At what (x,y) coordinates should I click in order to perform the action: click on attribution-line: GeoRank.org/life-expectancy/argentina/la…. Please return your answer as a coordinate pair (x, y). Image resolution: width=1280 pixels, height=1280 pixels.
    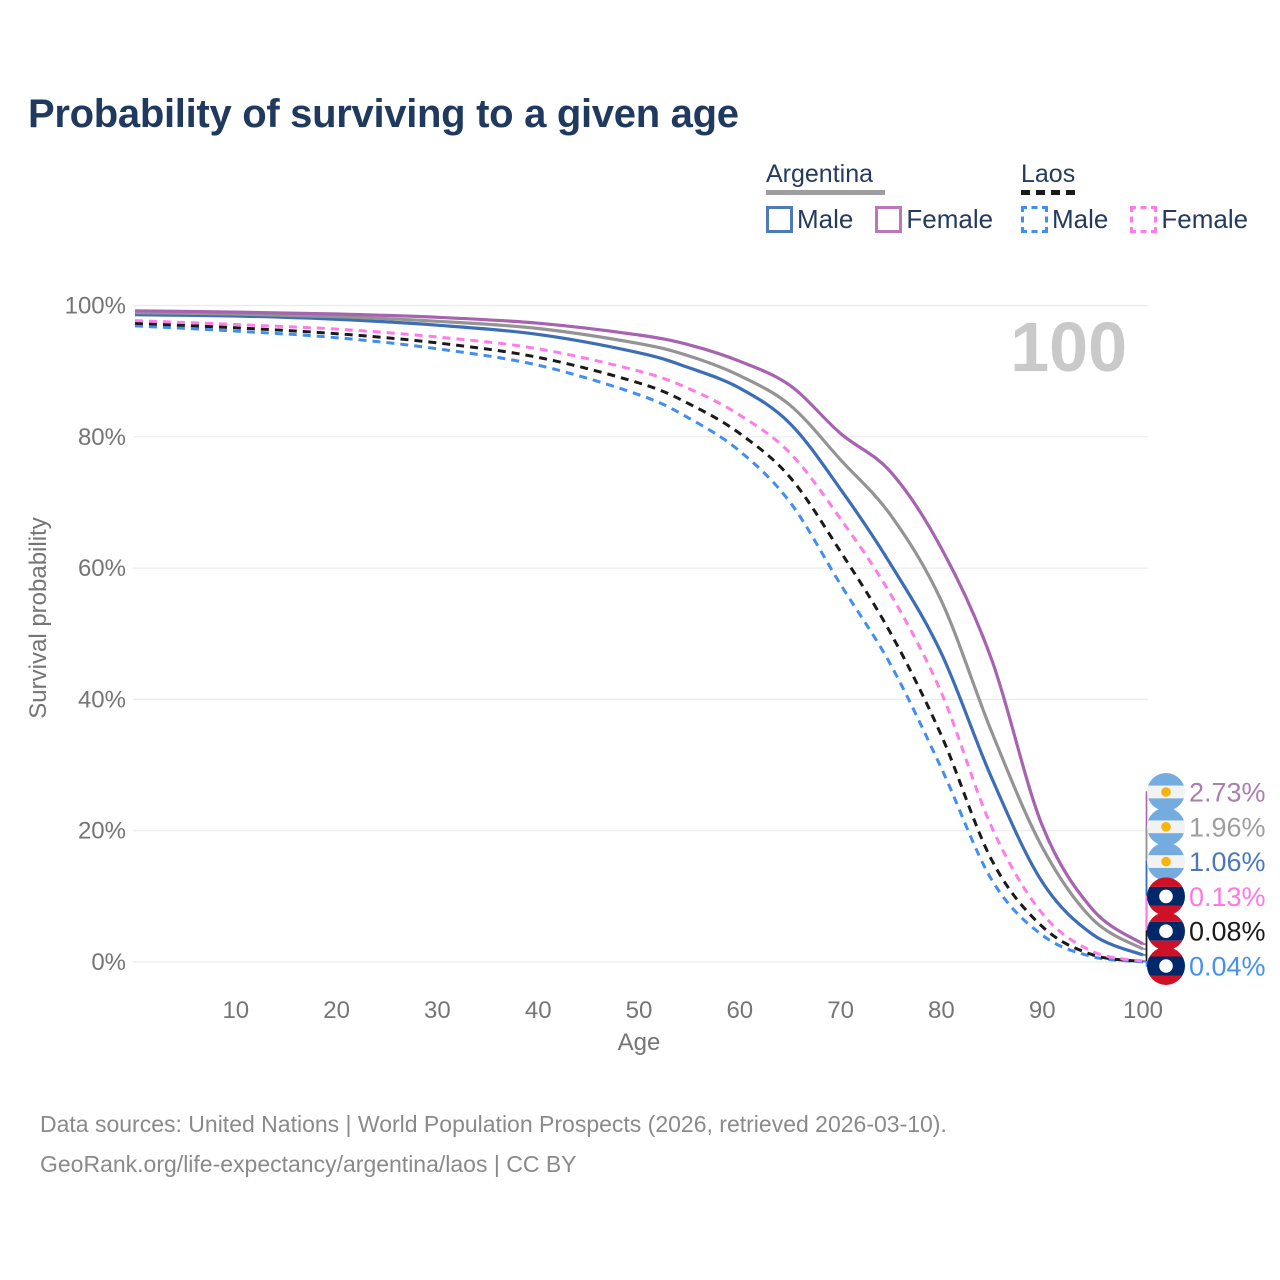
    Looking at the image, I should click on (308, 1164).